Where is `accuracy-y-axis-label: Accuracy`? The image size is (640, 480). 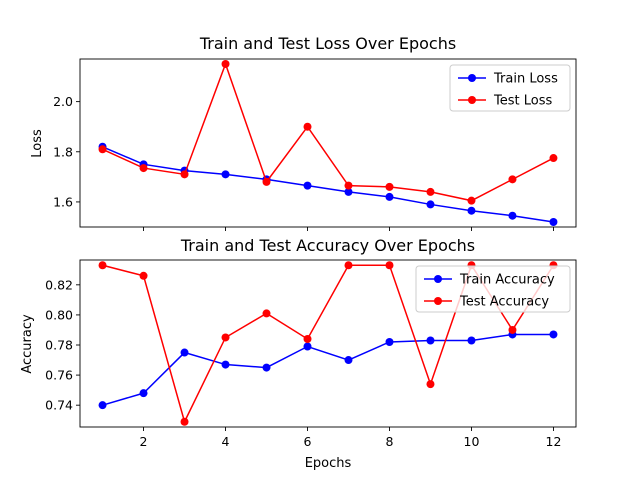 accuracy-y-axis-label: Accuracy is located at coordinates (27, 344).